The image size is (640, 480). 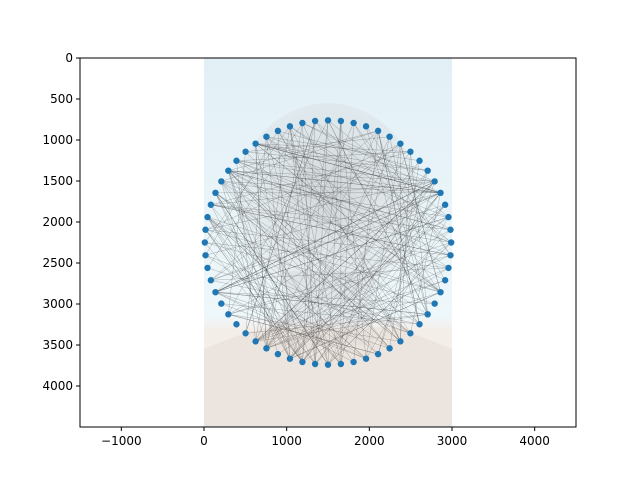 I want to click on x-tick-label: 3000, so click(x=452, y=441).